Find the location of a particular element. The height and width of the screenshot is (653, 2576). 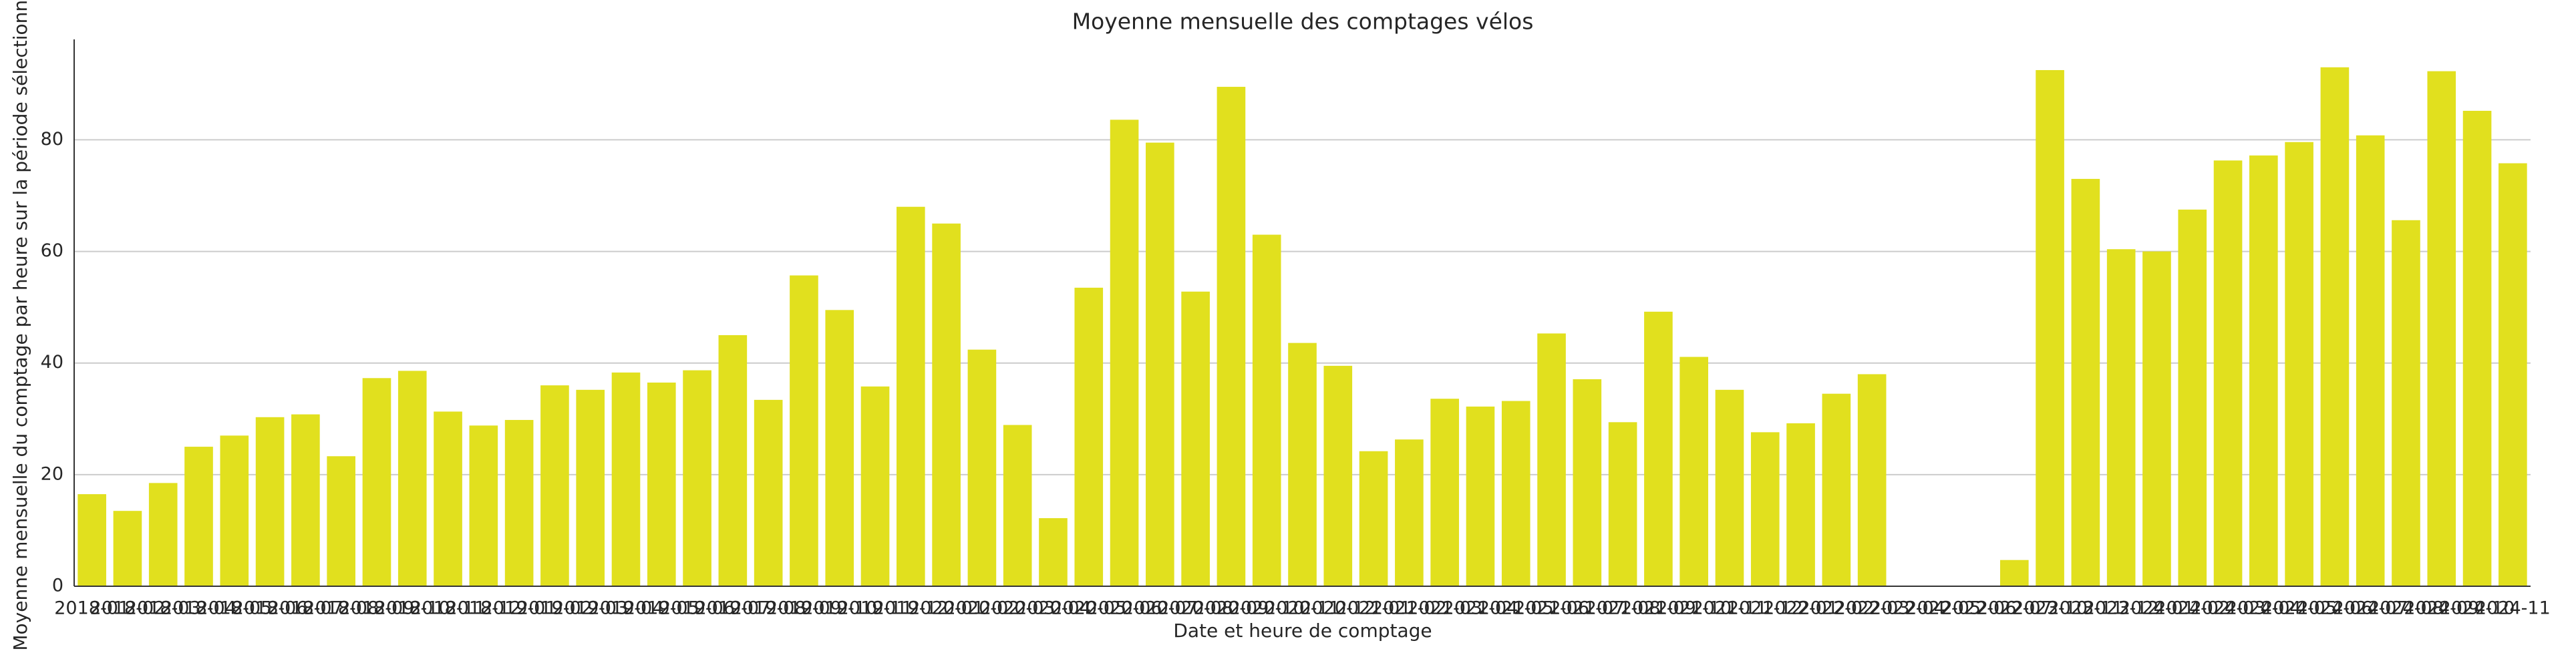

x-tick-label: 2024-05 is located at coordinates (2299, 608).